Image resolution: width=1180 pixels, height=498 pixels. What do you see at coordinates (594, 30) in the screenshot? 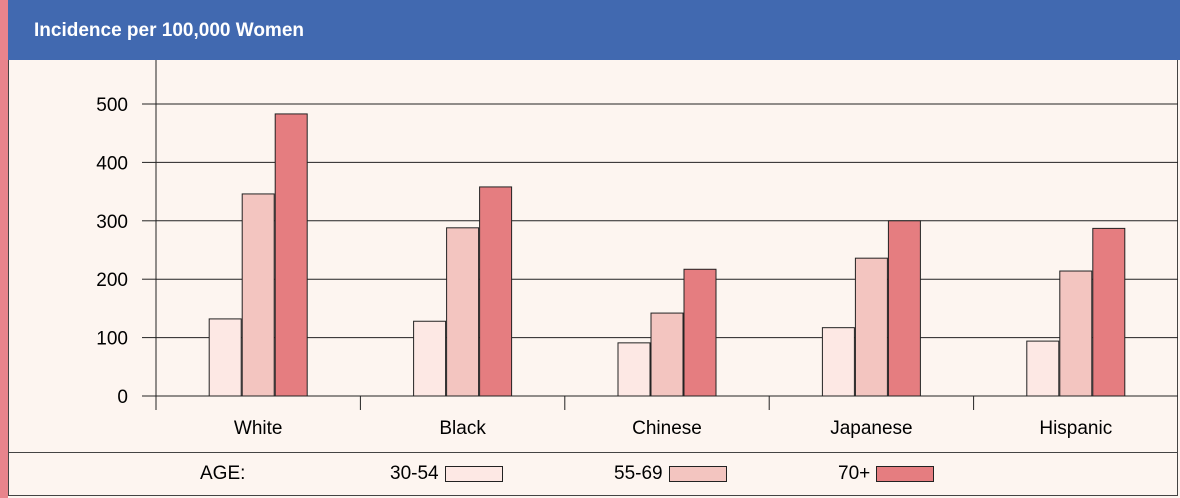
I see `chart-header: Incidence per 100,000 Women` at bounding box center [594, 30].